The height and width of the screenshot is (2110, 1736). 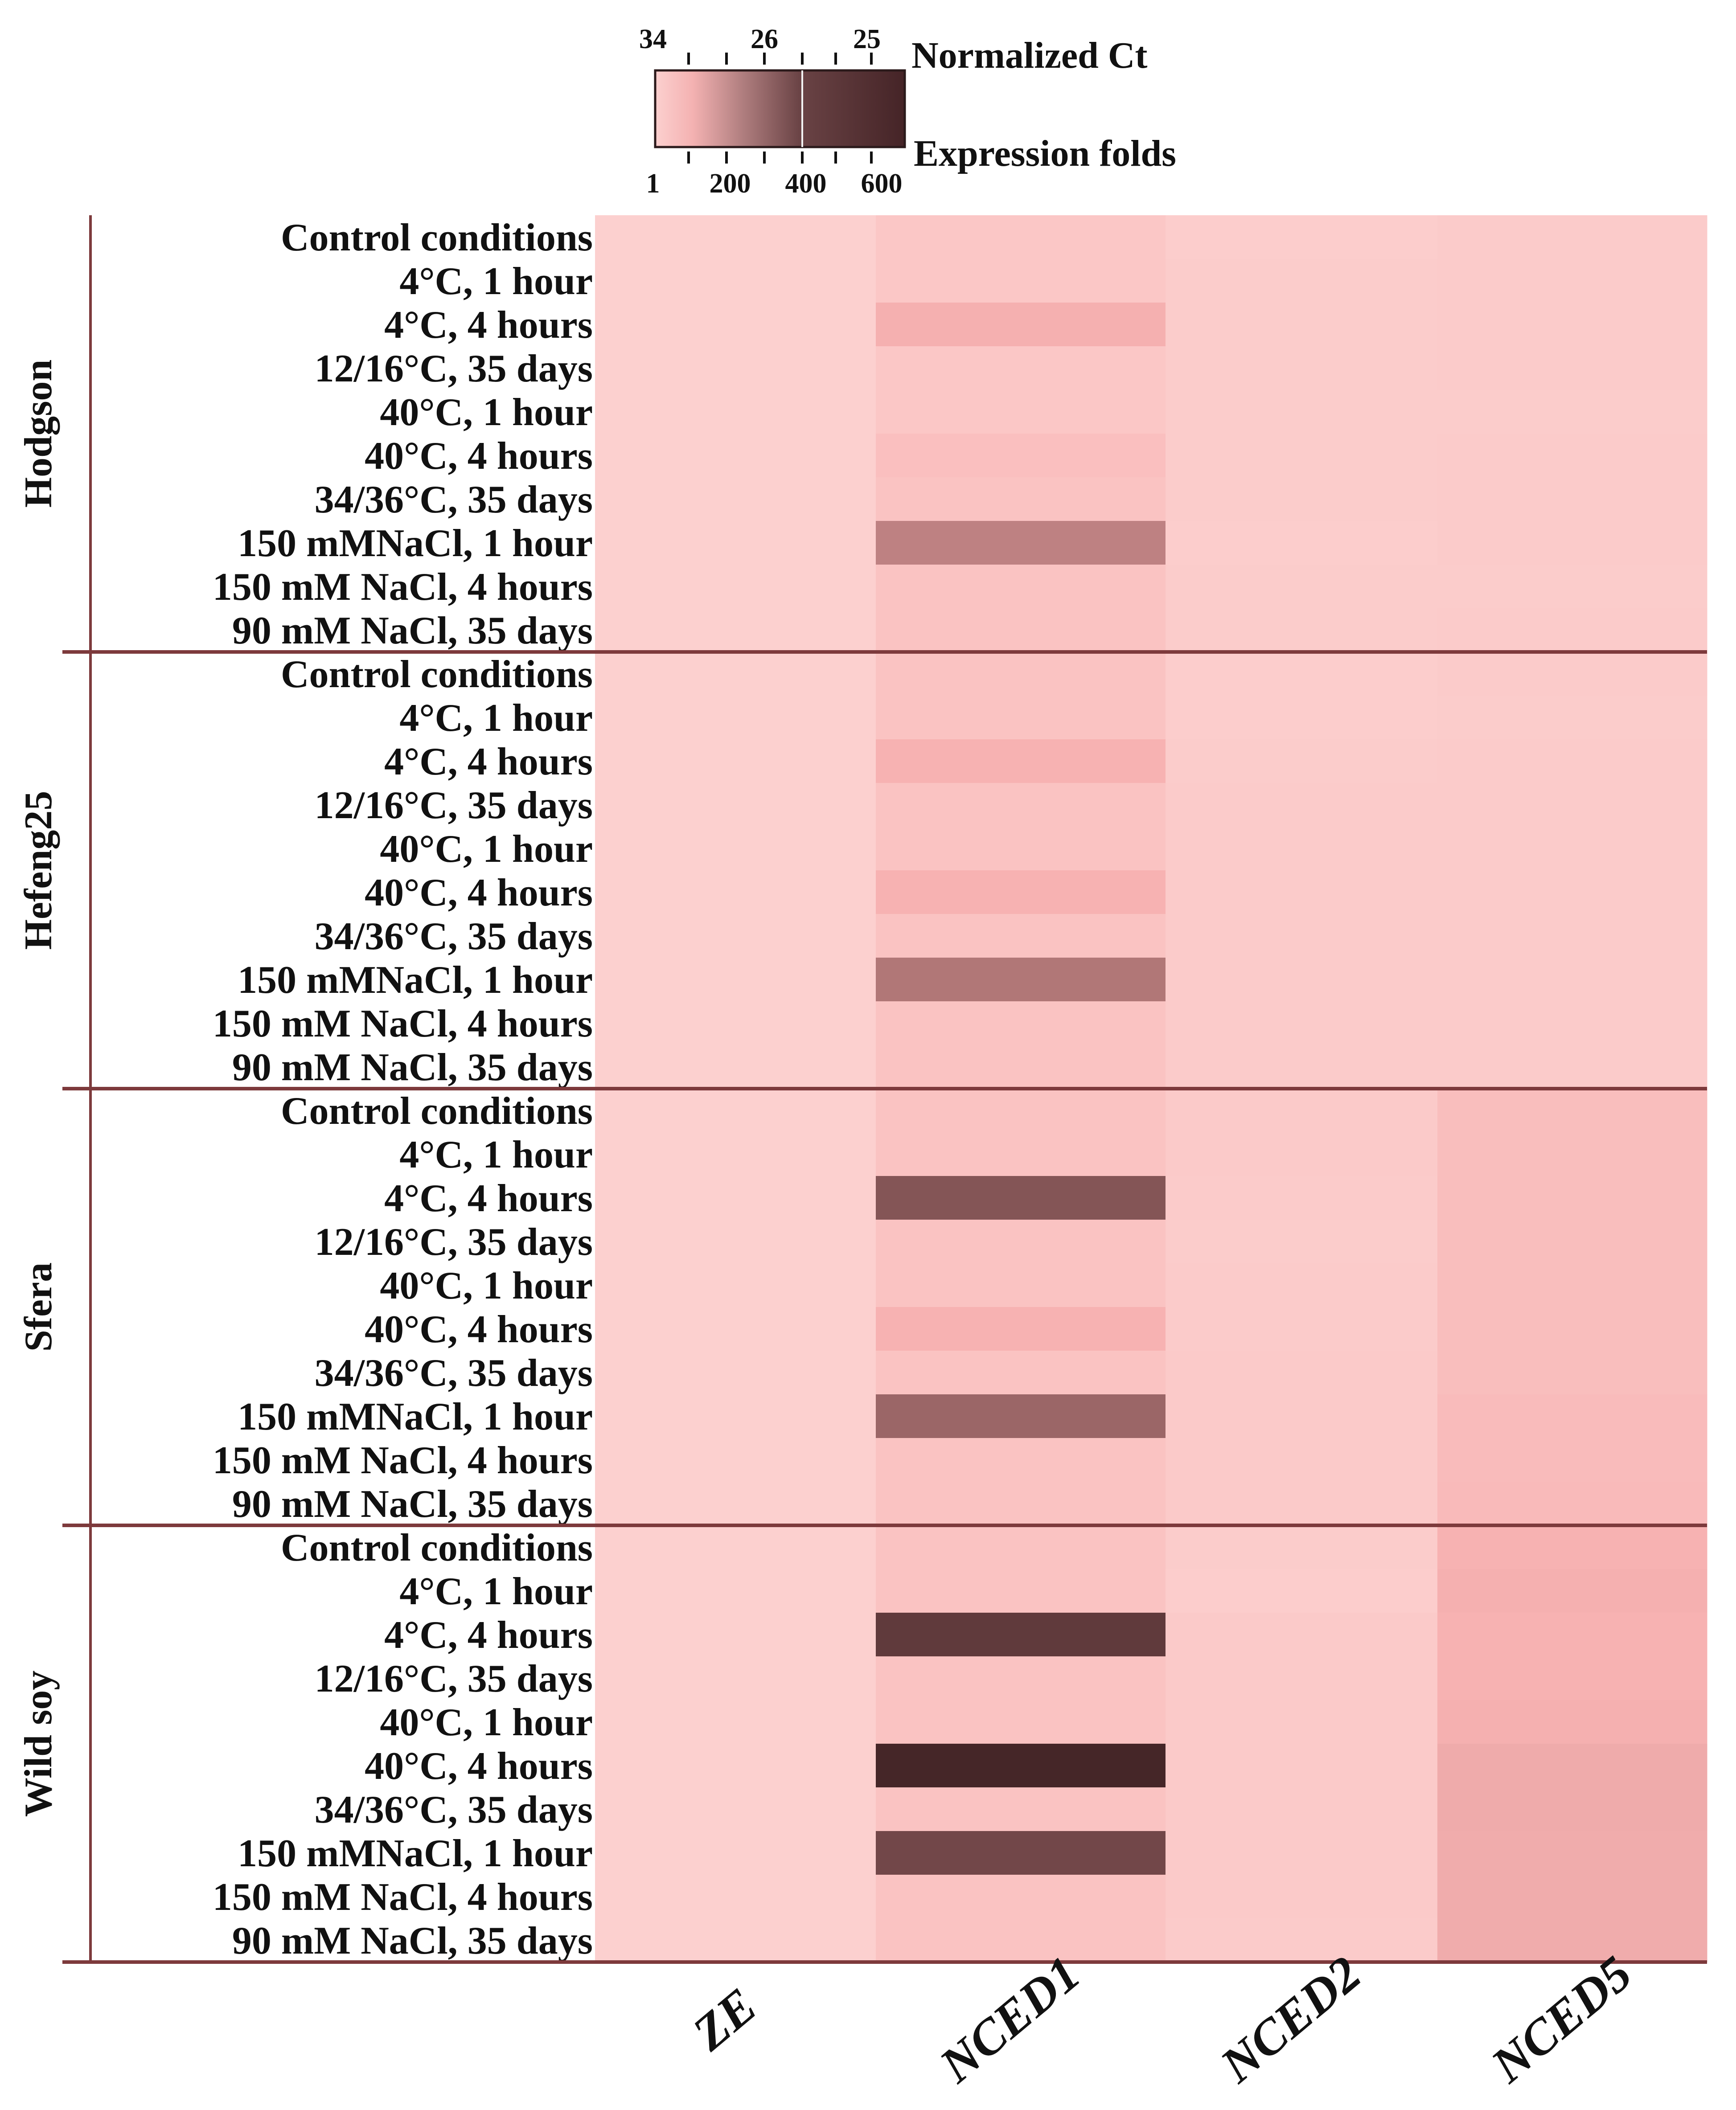 What do you see at coordinates (39, 1744) in the screenshot?
I see `group-label: Wild soy` at bounding box center [39, 1744].